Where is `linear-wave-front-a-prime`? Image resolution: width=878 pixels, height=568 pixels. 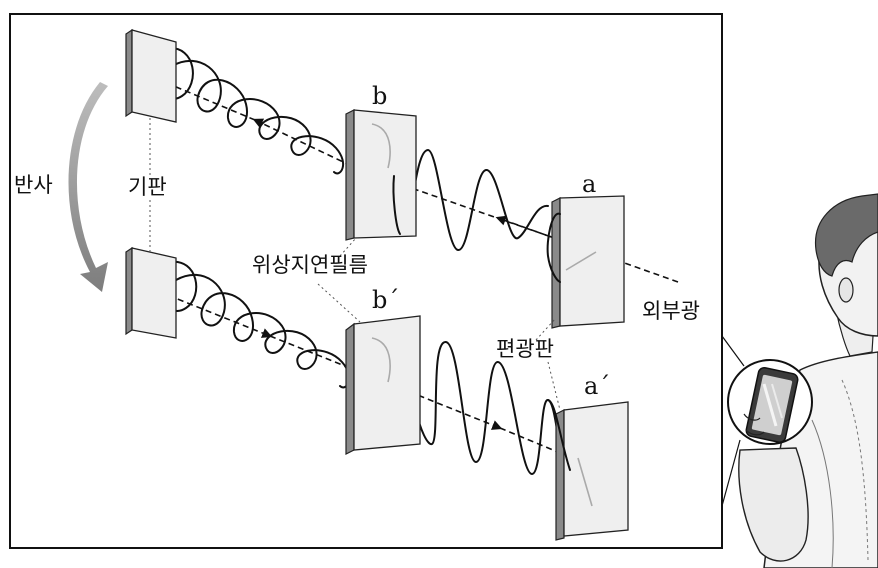
linear-wave-front-a-prime is located at coordinates (559, 435).